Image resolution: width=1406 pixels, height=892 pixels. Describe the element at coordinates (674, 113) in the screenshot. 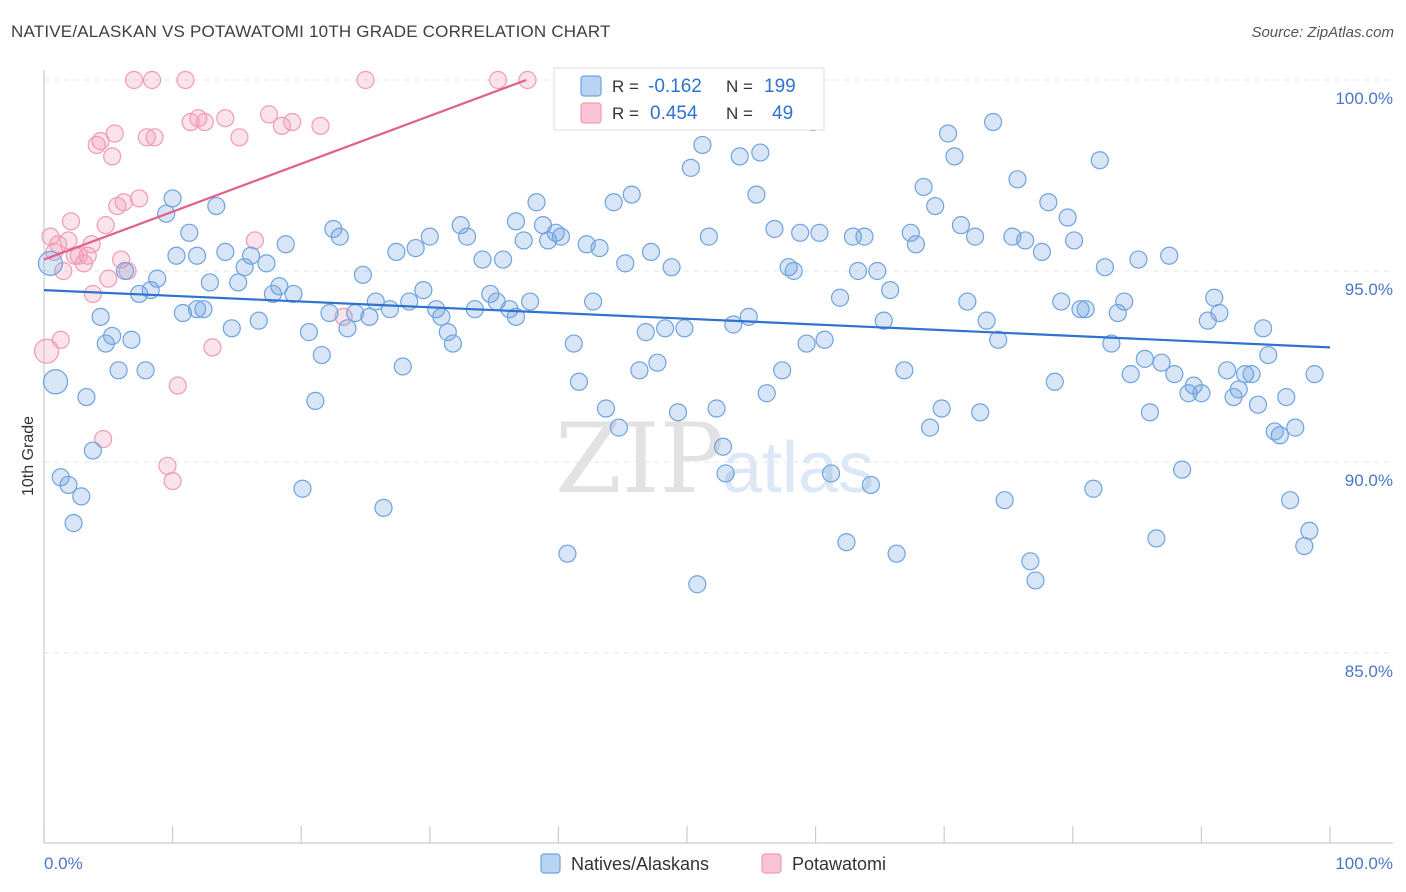

I see `legend-r-value-2: 0.454` at that location.